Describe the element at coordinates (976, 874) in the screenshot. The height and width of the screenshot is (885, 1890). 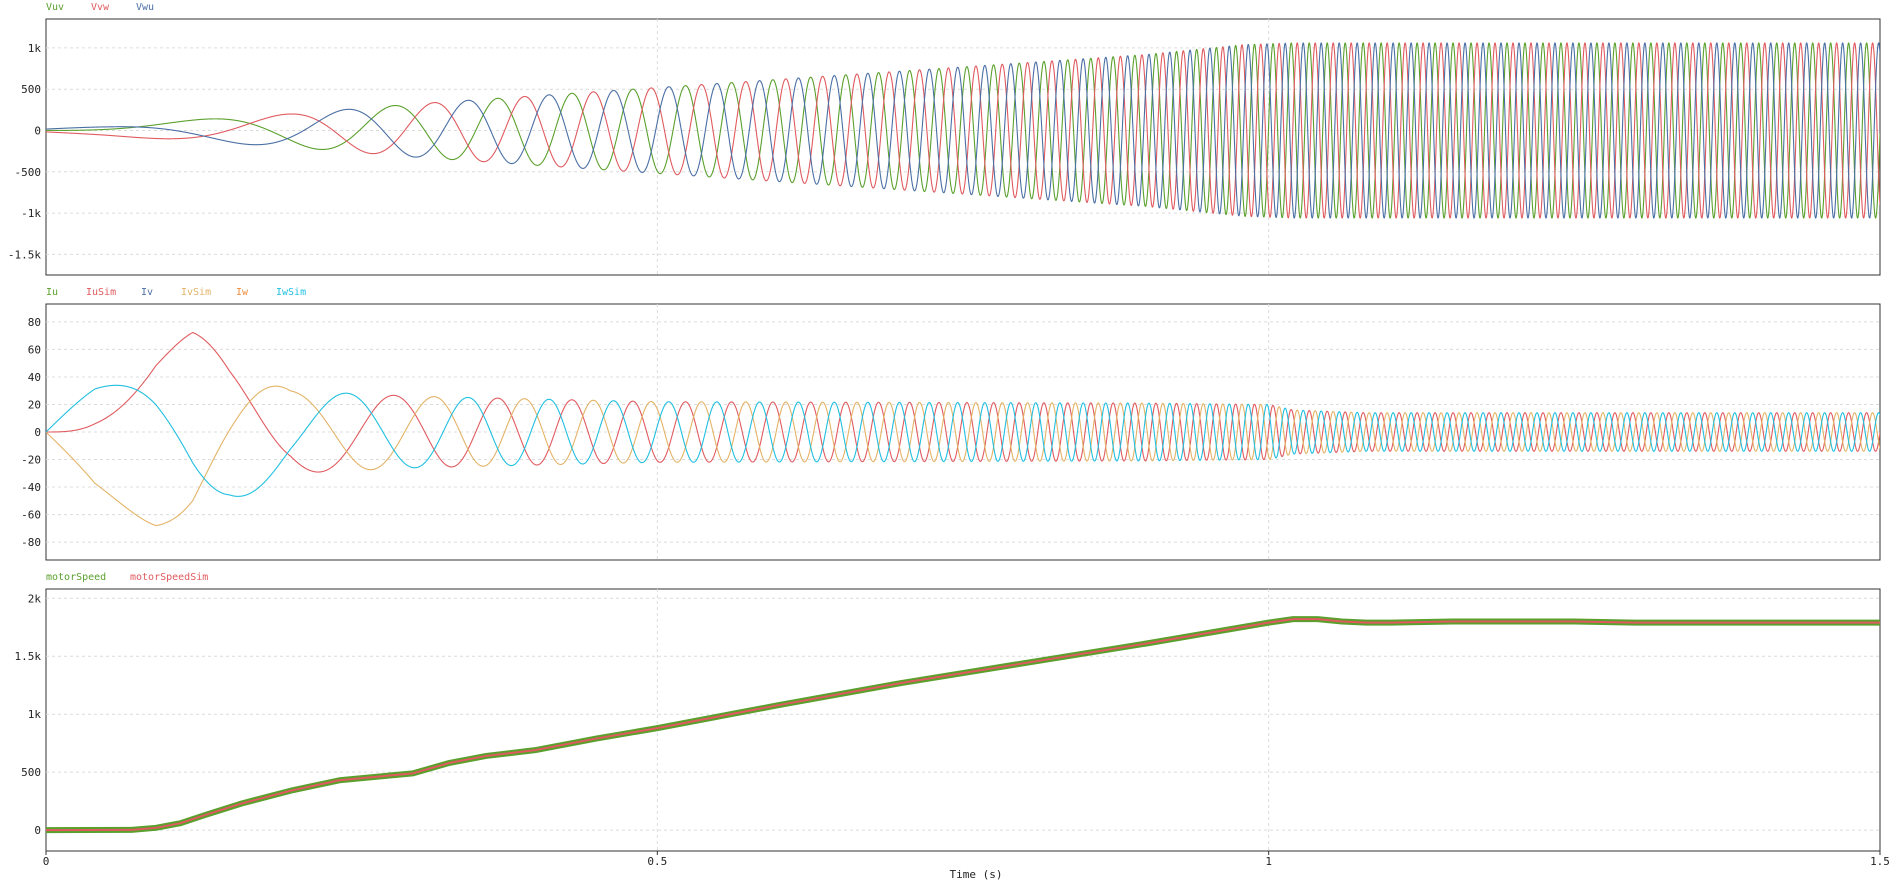
I see `x-axis-label: Time (s)` at that location.